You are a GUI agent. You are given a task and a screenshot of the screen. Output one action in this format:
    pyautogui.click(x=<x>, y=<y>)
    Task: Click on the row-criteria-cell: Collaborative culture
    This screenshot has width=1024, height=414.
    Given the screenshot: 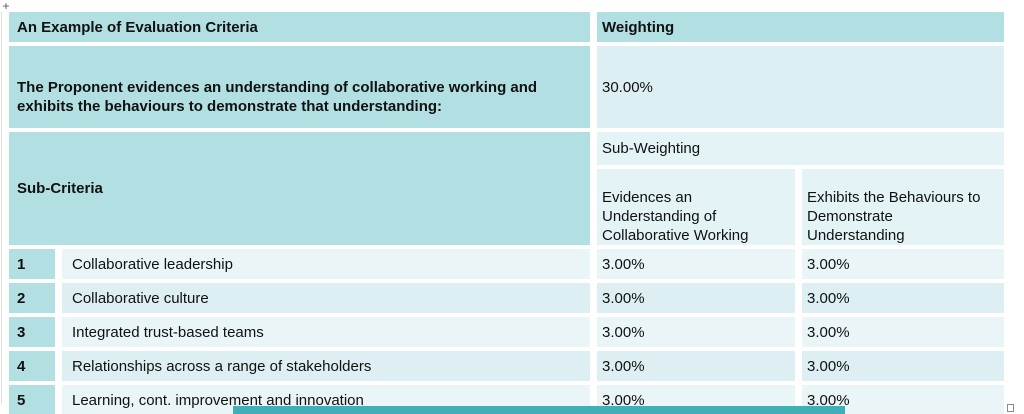 What is the action you would take?
    pyautogui.click(x=326, y=298)
    